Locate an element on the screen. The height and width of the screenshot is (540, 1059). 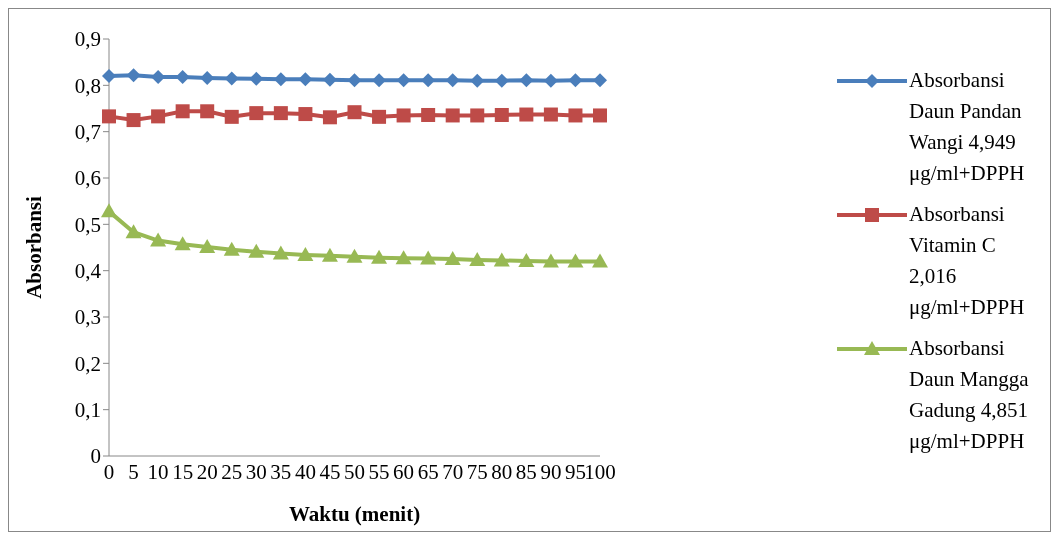
x-tick-label: 30 is located at coordinates (256, 471).